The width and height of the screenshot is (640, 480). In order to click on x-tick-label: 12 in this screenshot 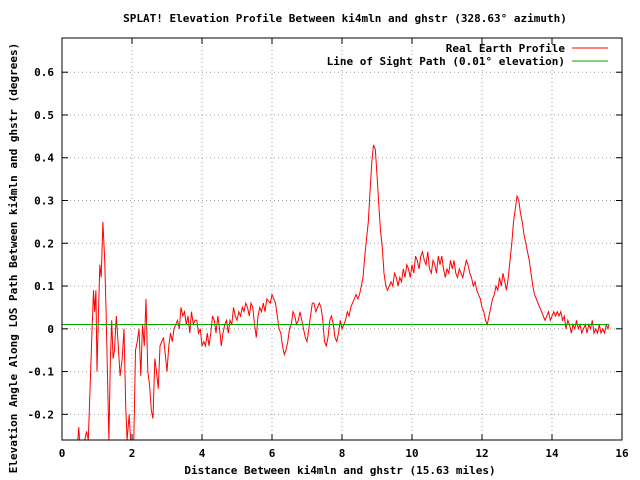, I will do `click(481, 453)`.